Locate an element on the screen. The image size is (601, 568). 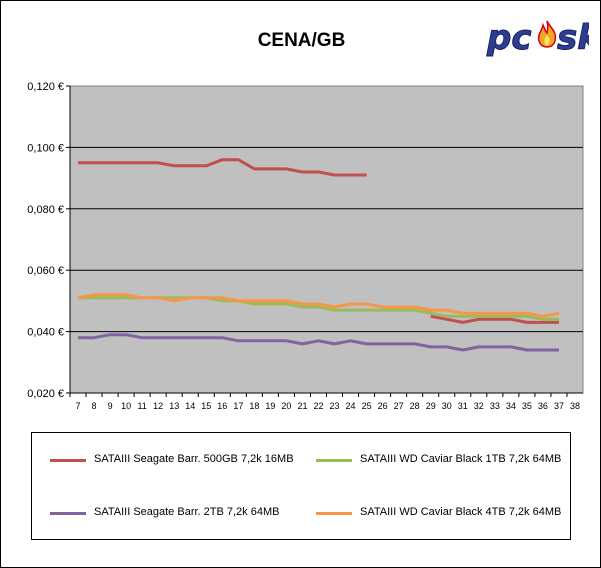
legend-label-seagate-2tb: SATAIII Seagate Barr. 2TB 7,2k 64MB is located at coordinates (187, 512).